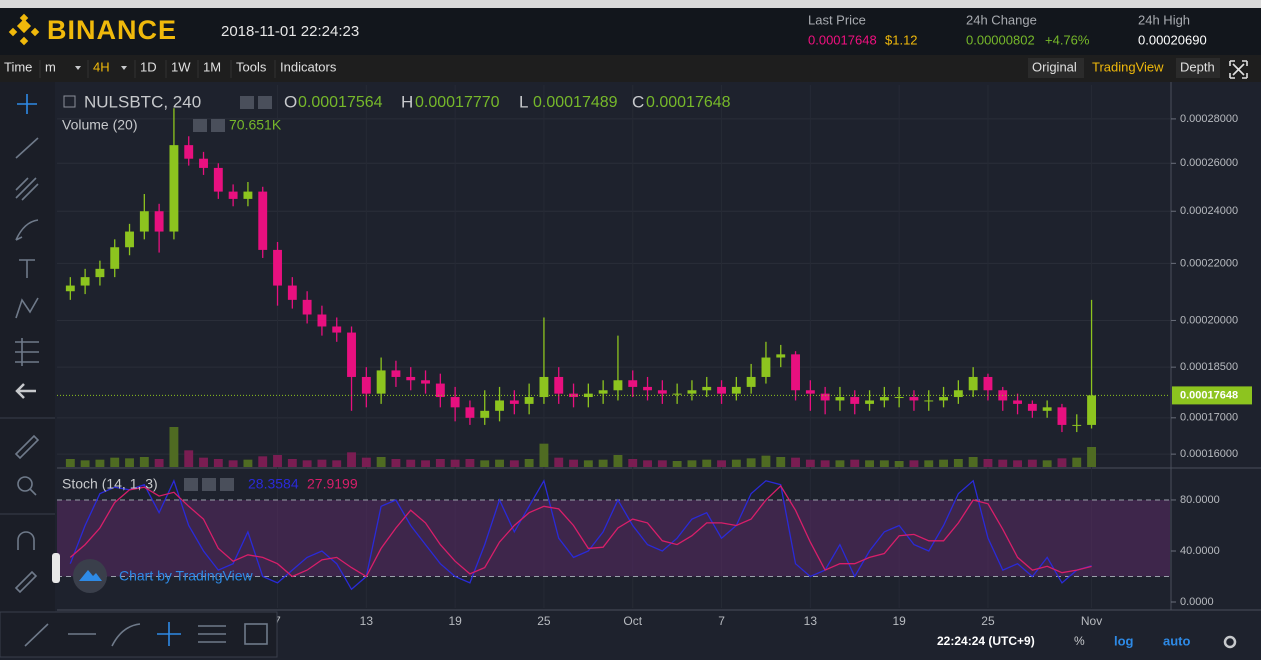 This screenshot has height=660, width=1261. I want to click on toolbar-button: 1M, so click(212, 66).